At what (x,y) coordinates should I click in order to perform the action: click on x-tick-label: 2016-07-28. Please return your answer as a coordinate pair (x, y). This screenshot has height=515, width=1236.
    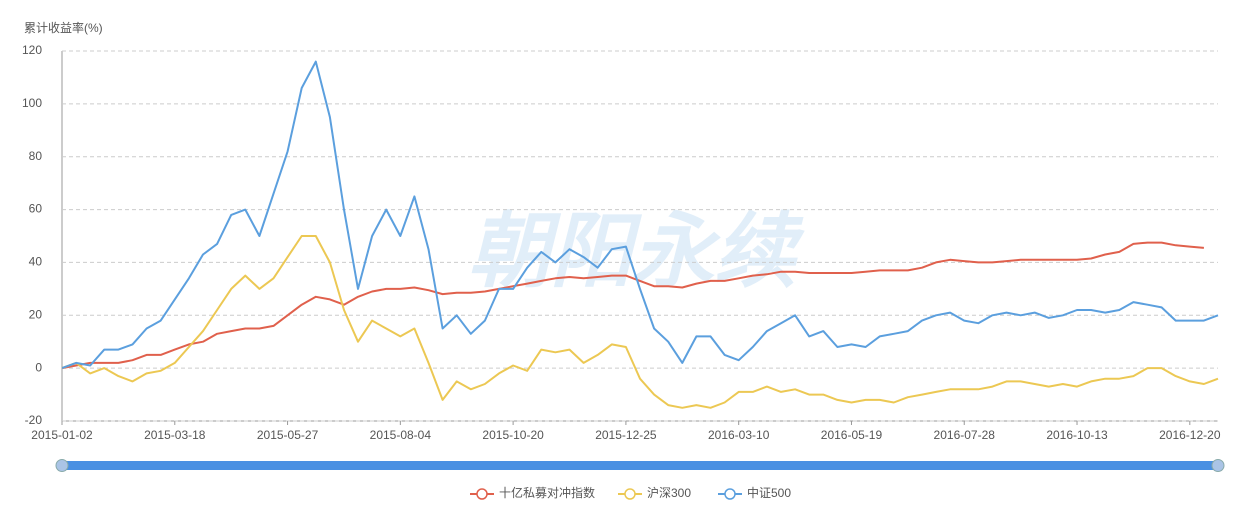
    Looking at the image, I should click on (965, 435).